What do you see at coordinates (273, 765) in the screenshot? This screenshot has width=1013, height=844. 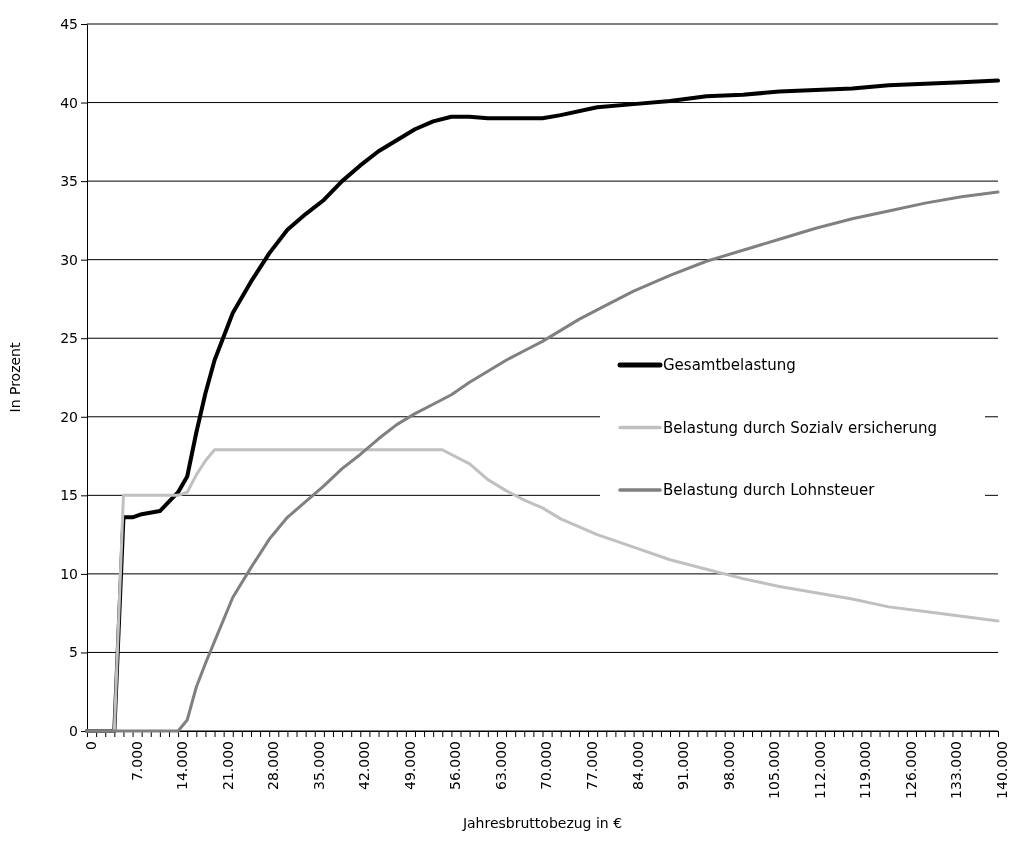 I see `x-tick-label: 28.000` at bounding box center [273, 765].